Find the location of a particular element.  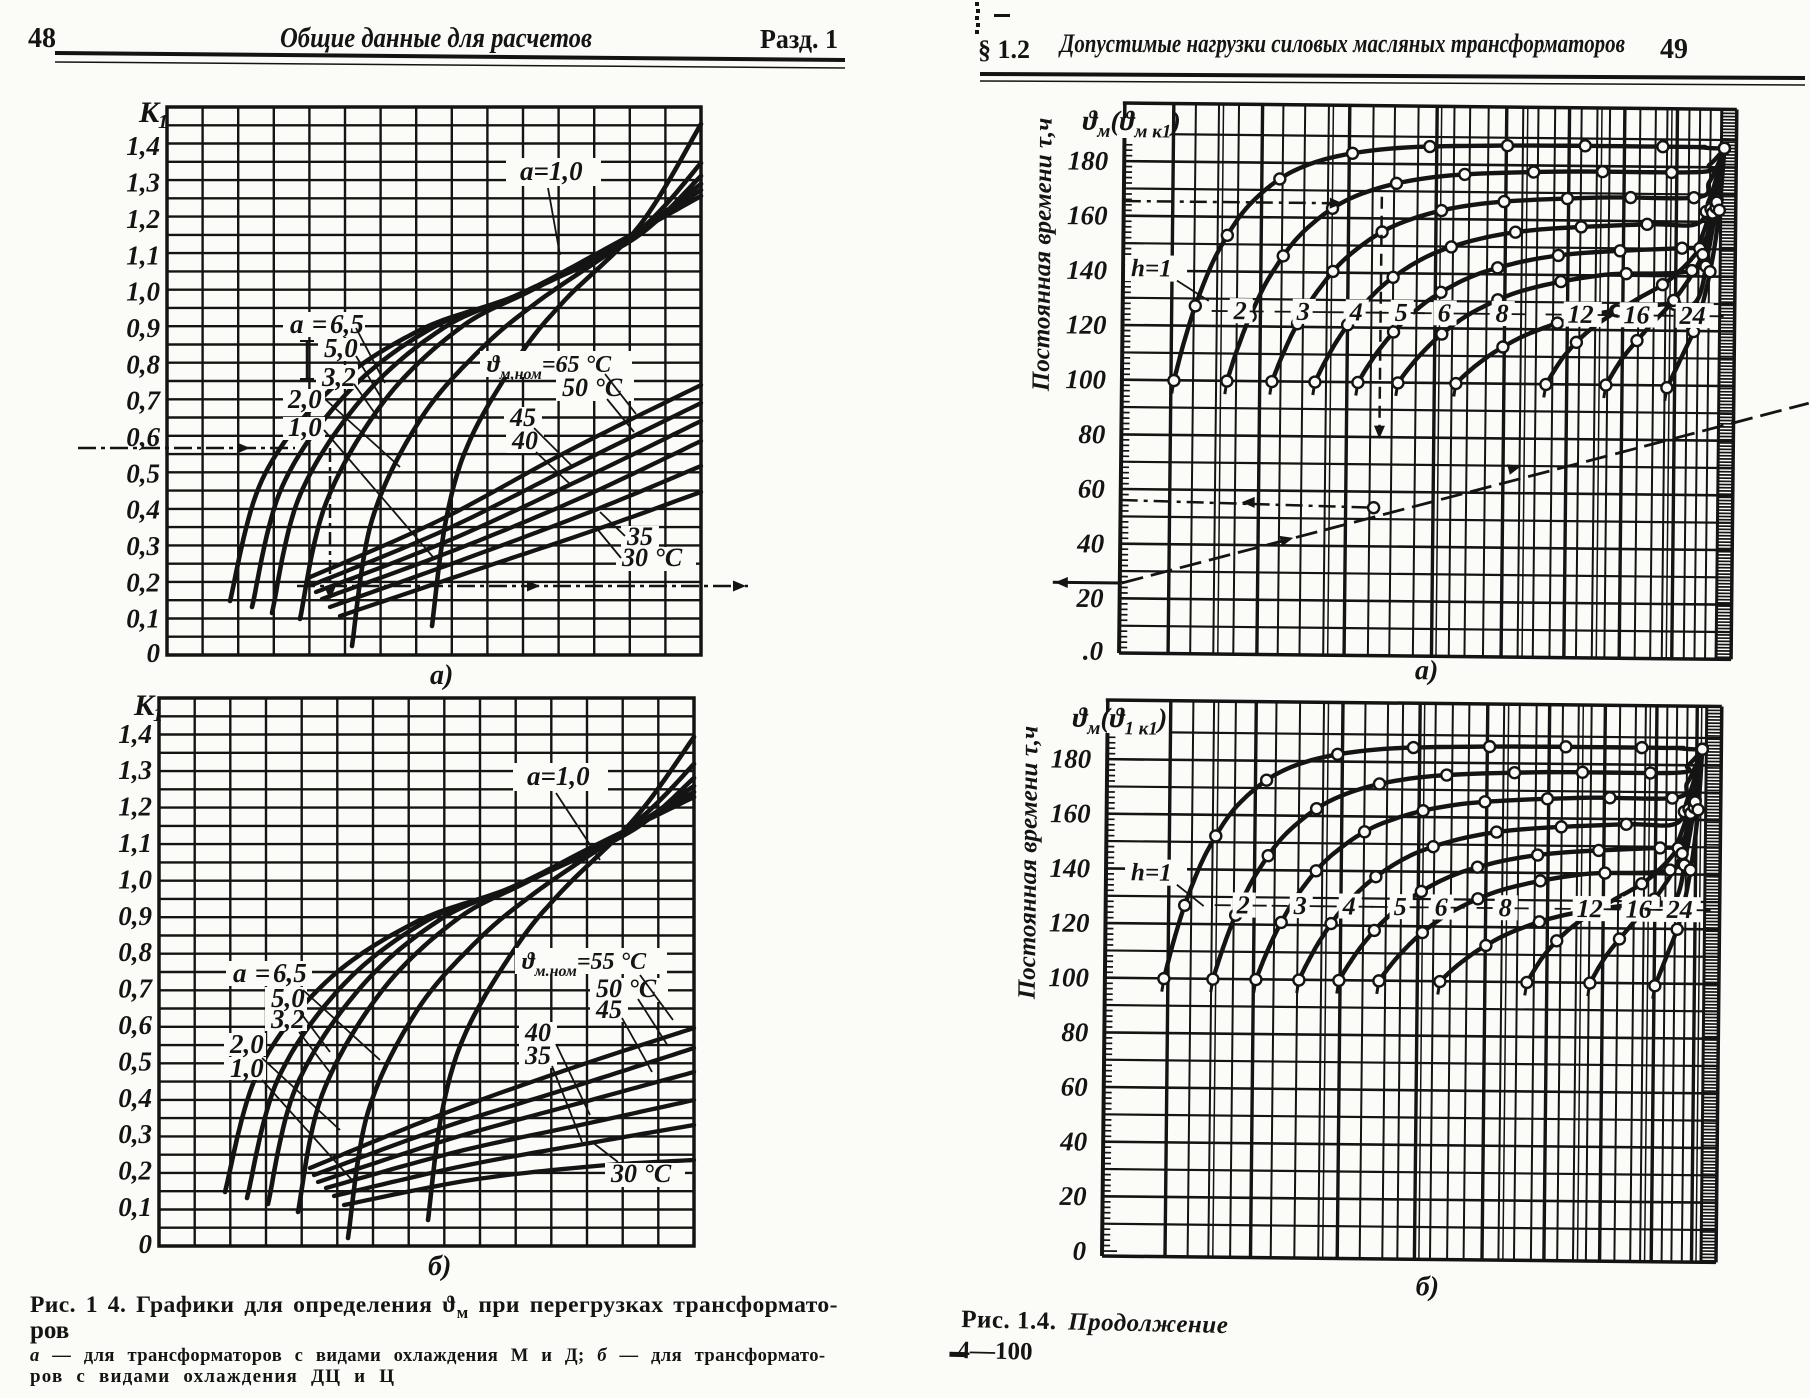

svg-text: 48 is located at coordinates (42, 38).